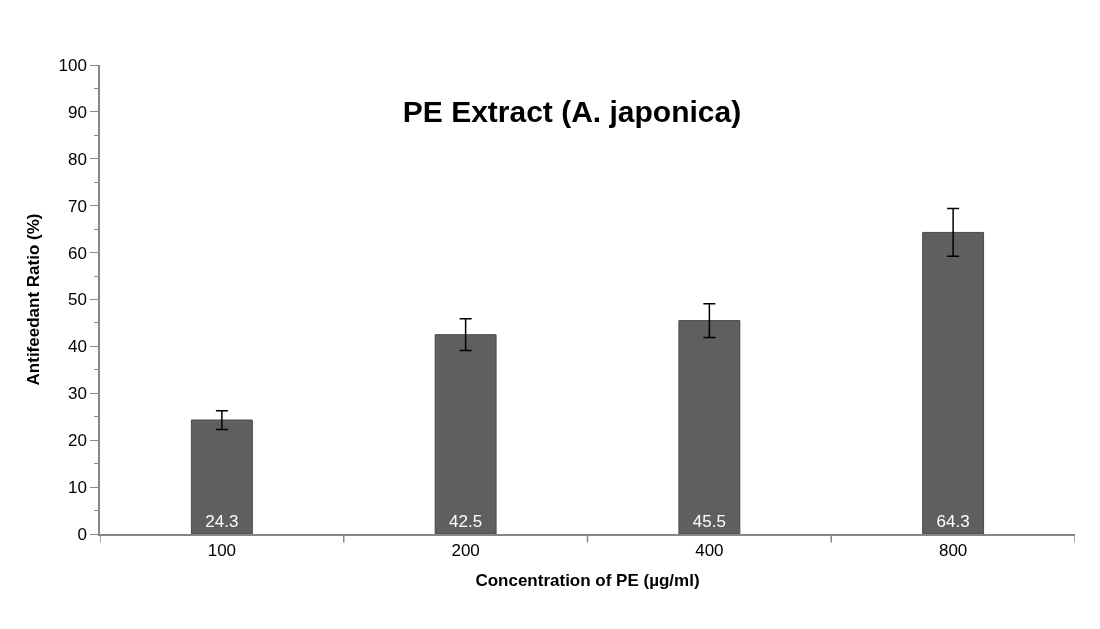  Describe the element at coordinates (587, 581) in the screenshot. I see `x-axis-title: Concentration of PE (µg/ml)` at that location.